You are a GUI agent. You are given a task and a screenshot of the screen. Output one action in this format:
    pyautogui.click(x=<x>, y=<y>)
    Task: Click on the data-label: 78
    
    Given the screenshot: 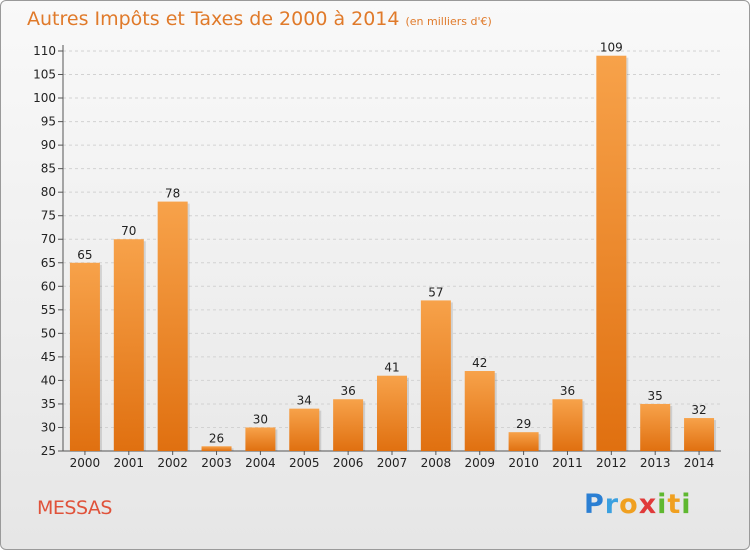 What is the action you would take?
    pyautogui.click(x=172, y=194)
    